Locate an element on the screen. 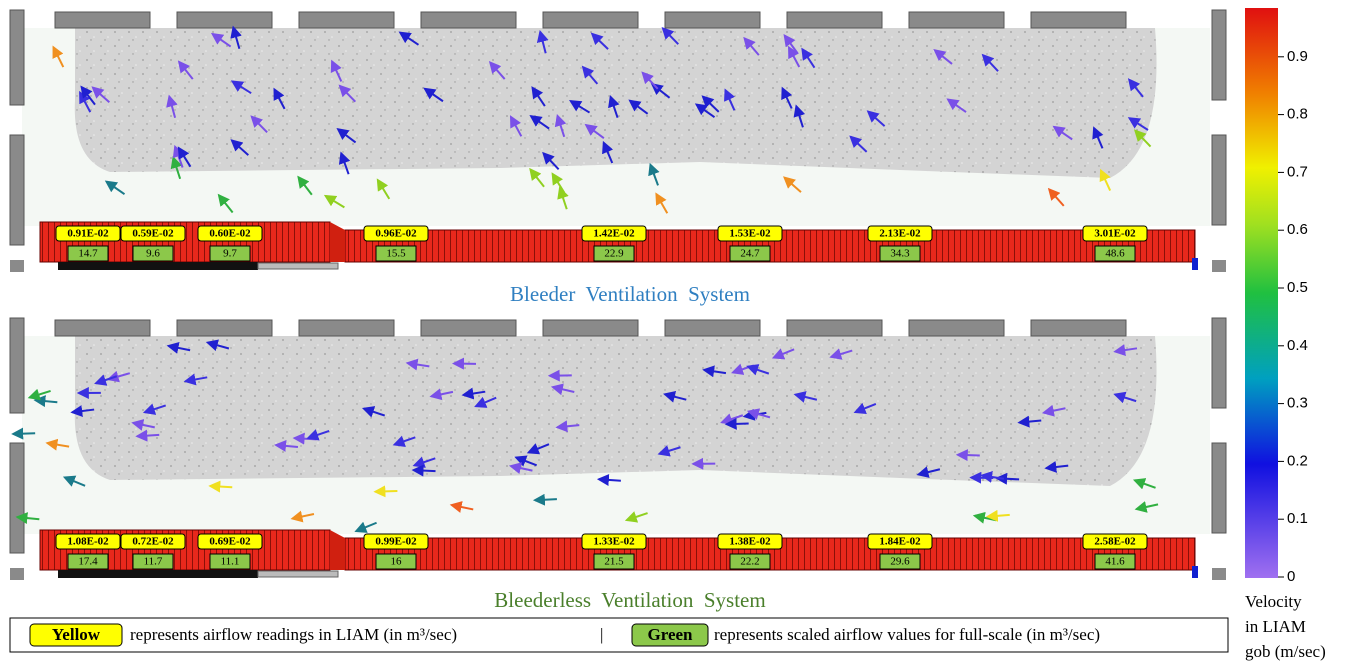 The height and width of the screenshot is (669, 1369). liam-reading: 0.96E-02 is located at coordinates (396, 234).